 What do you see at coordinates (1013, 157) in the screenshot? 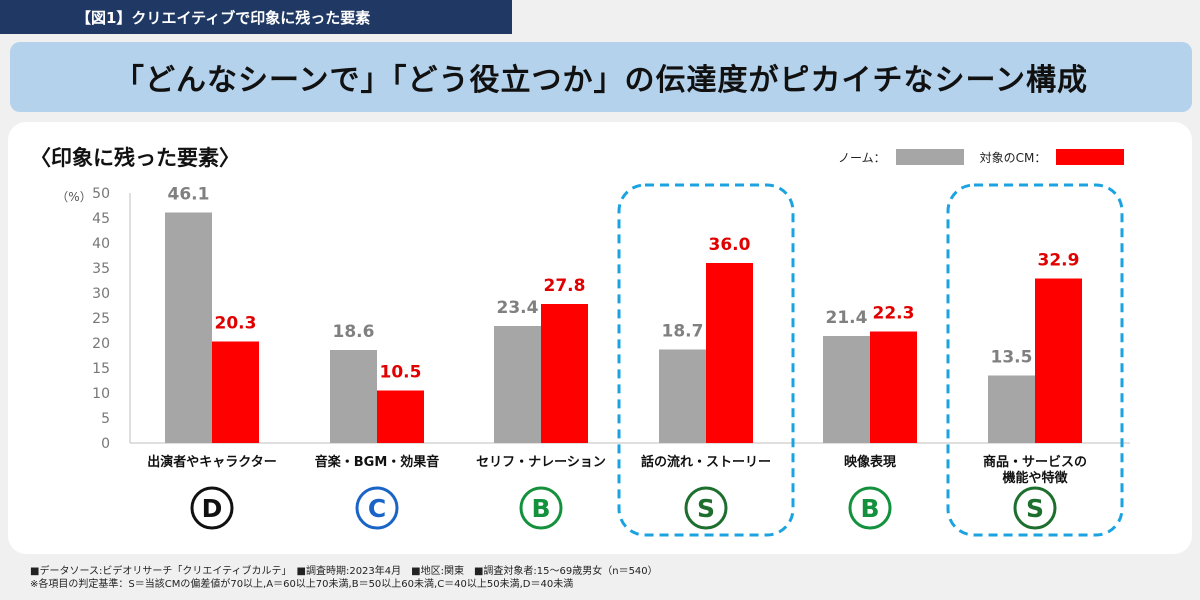
I see `legend-target-label: 対象のCM：` at bounding box center [1013, 157].